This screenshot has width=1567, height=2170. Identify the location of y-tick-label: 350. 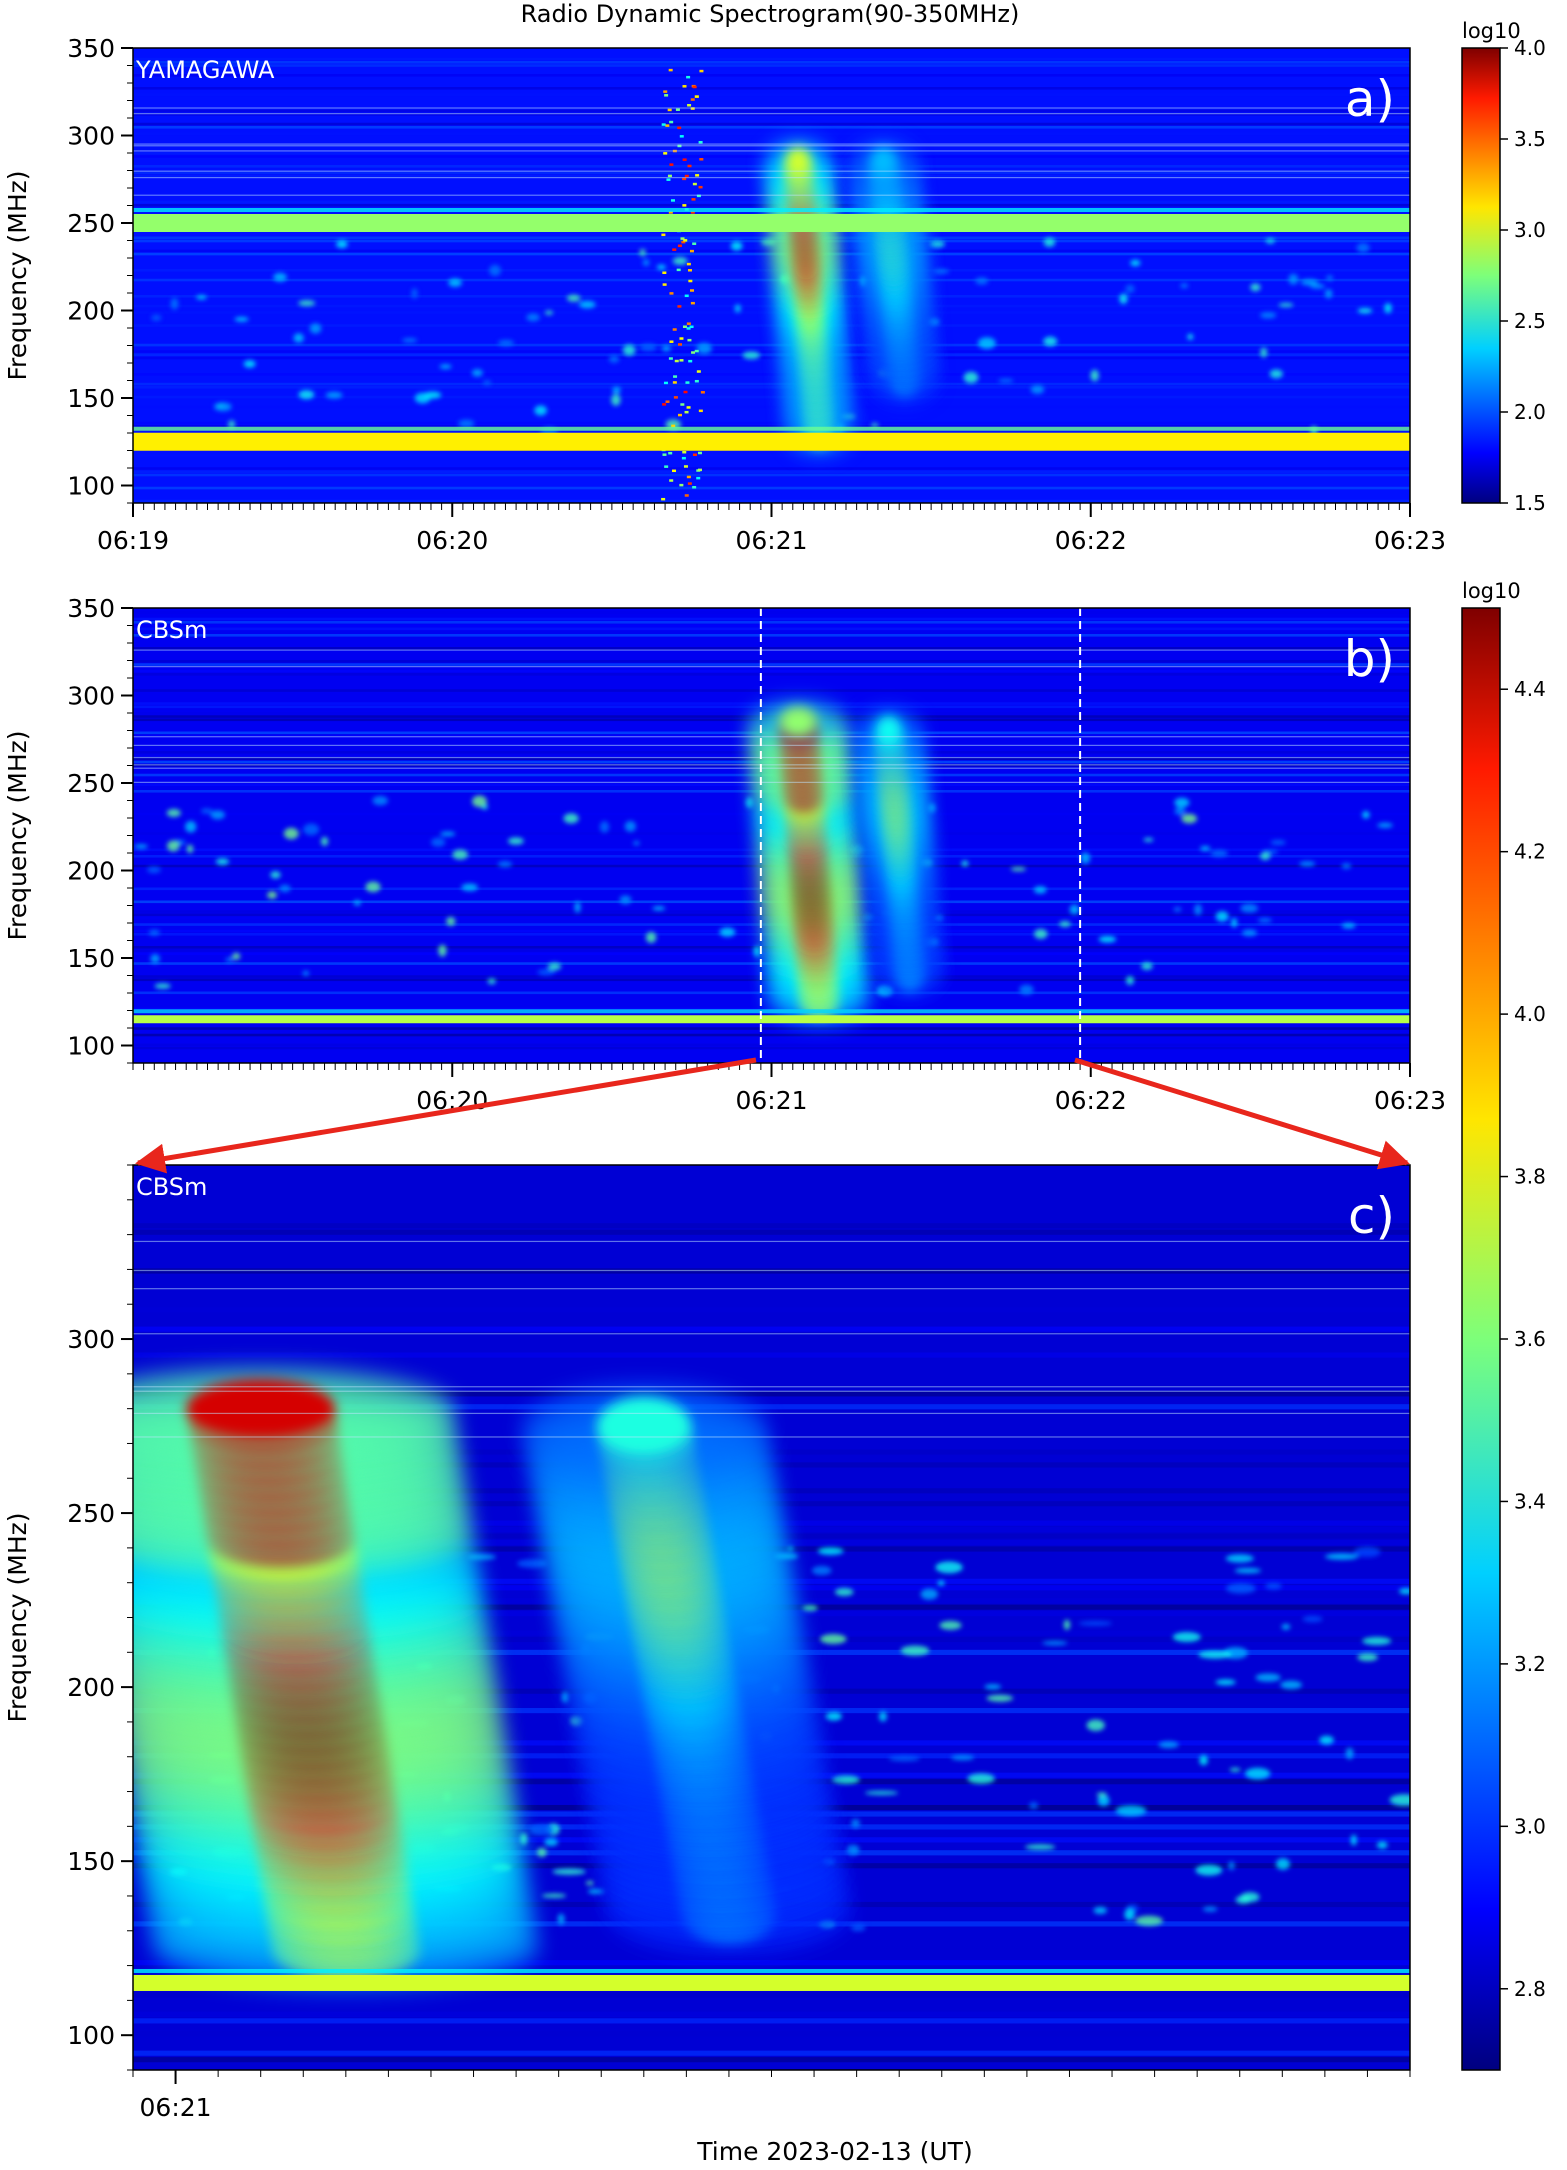
(91, 48).